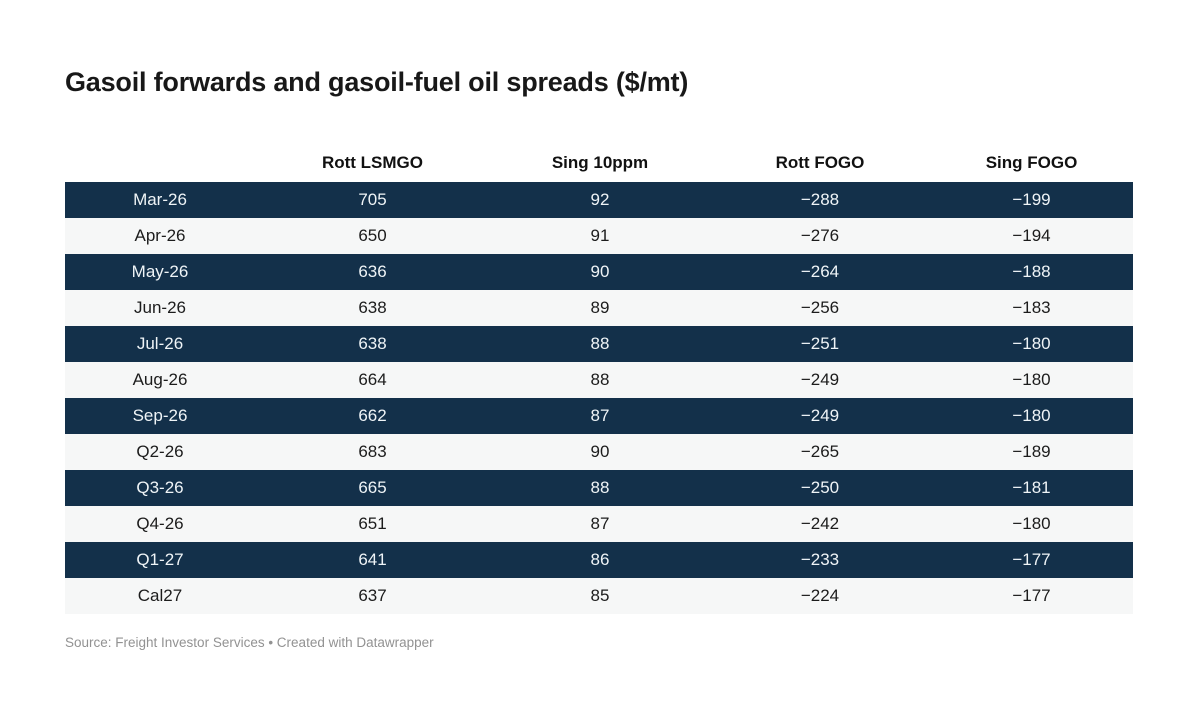  I want to click on column-header-sing-10ppm: Sing 10ppm, so click(600, 158).